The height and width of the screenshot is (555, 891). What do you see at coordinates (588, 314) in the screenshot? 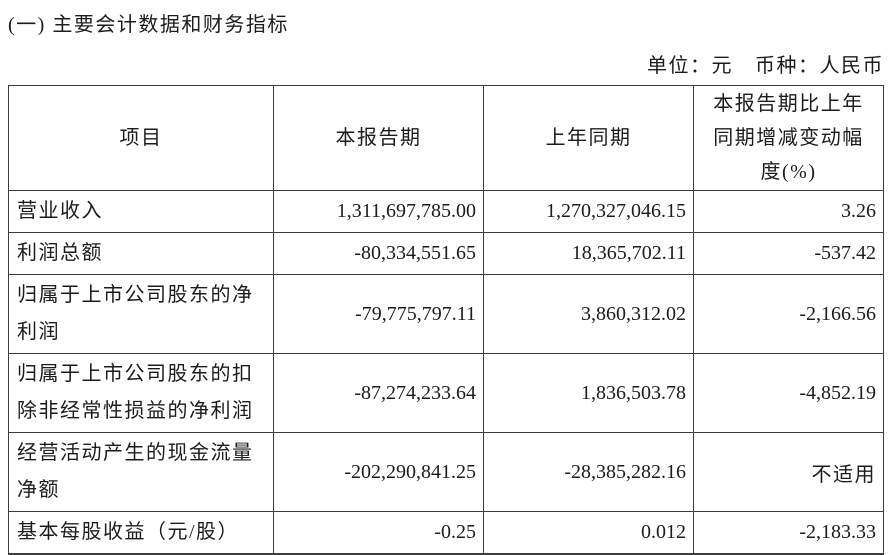
I see `prior-period-cell: 3,860,312.02` at bounding box center [588, 314].